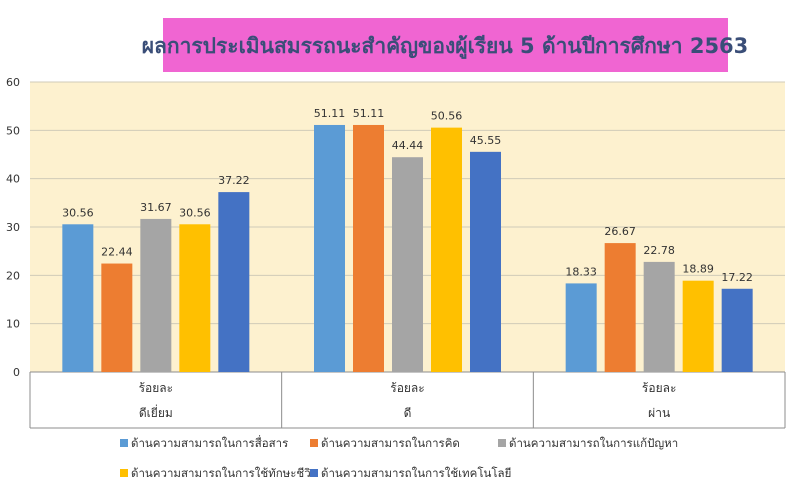 Image resolution: width=800 pixels, height=504 pixels. I want to click on data-label: 50.56, so click(447, 116).